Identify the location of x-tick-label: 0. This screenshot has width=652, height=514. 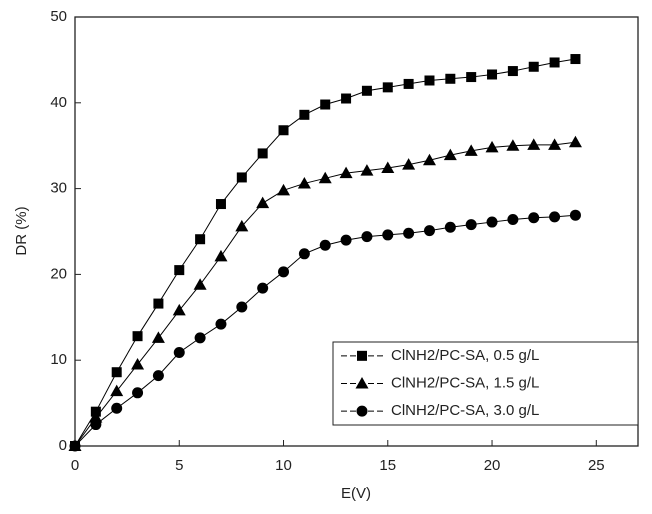
(75, 465).